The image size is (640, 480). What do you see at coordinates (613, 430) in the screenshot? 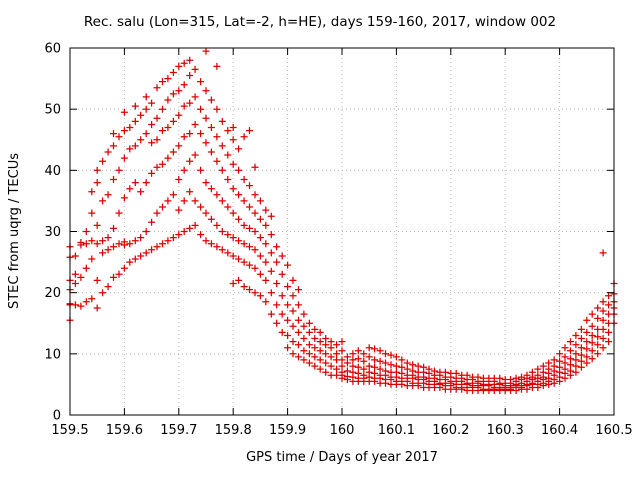
I see `x-tick-label: 160.5` at bounding box center [613, 430].